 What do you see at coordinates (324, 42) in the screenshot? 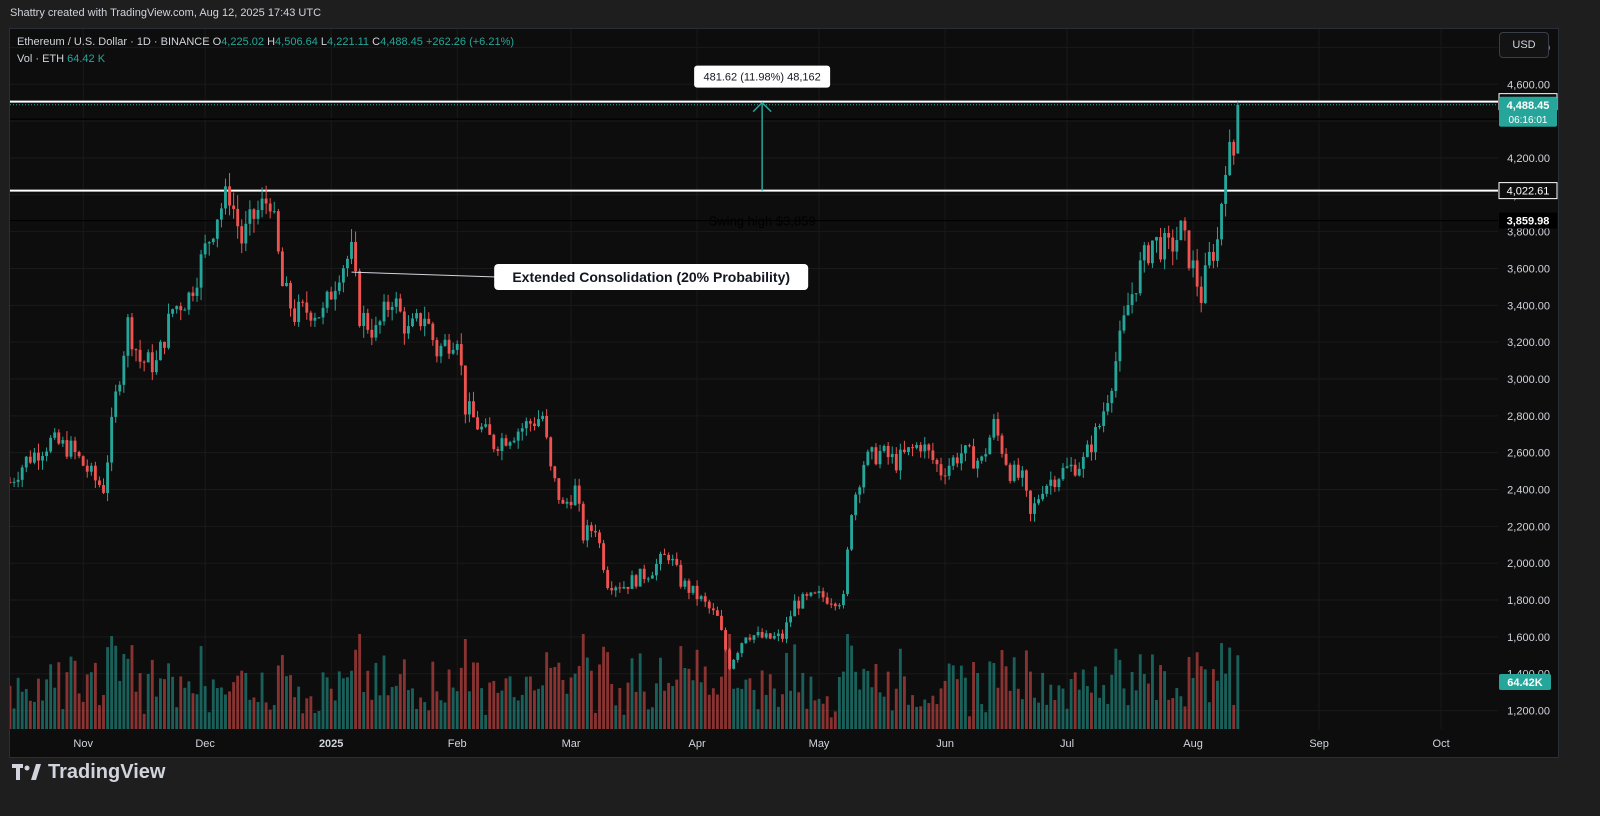
I see `low-label: L` at bounding box center [324, 42].